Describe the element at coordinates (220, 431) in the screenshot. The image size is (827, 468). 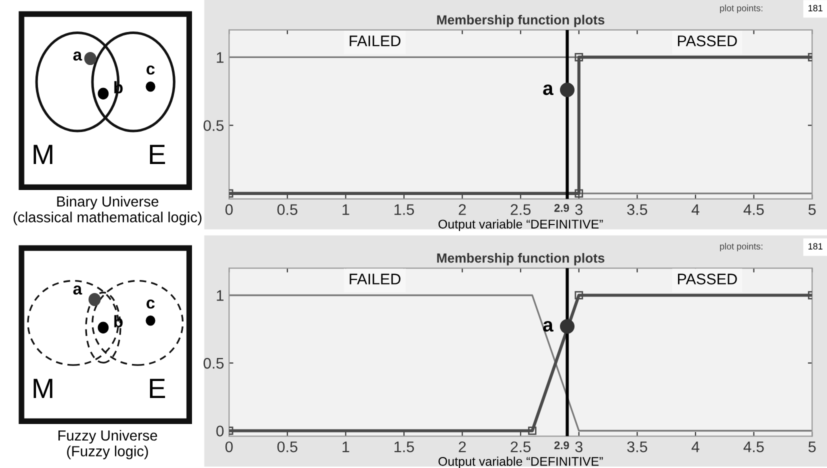
I see `y-tick-label: 0` at that location.